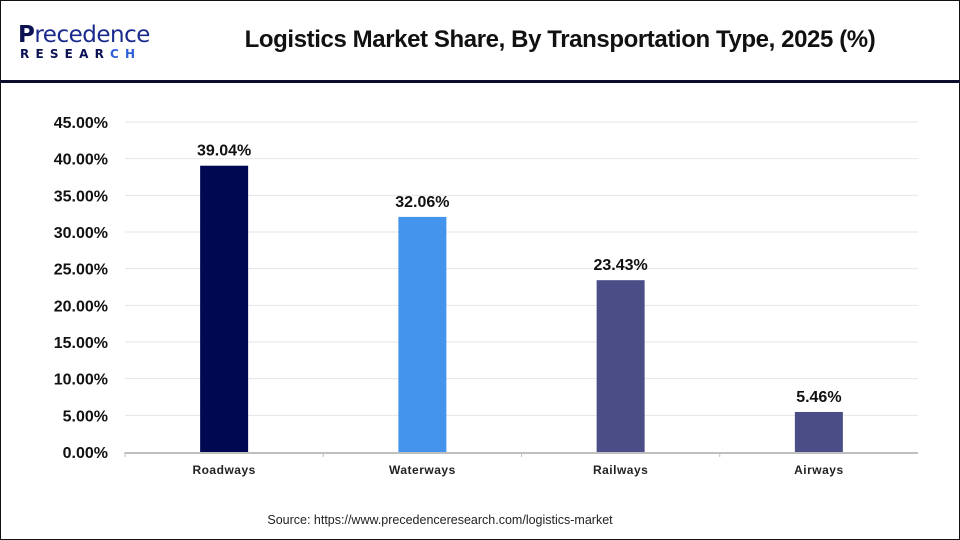 This screenshot has height=540, width=960. Describe the element at coordinates (422, 334) in the screenshot. I see `bar-waterways` at that location.